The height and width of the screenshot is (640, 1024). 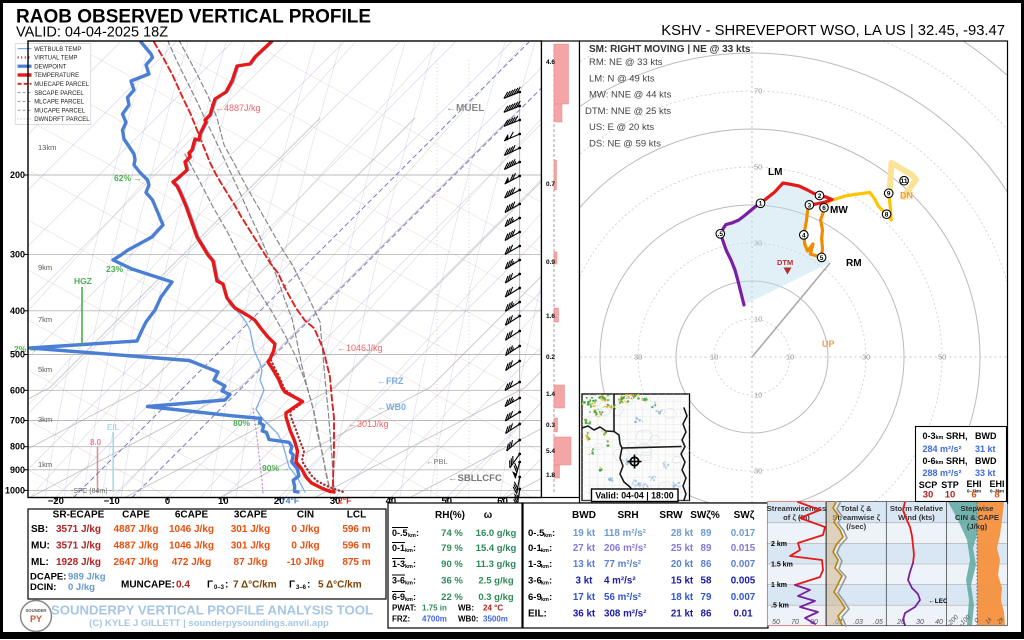 What do you see at coordinates (887, 215) in the screenshot?
I see `svg-text: 8` at bounding box center [887, 215].